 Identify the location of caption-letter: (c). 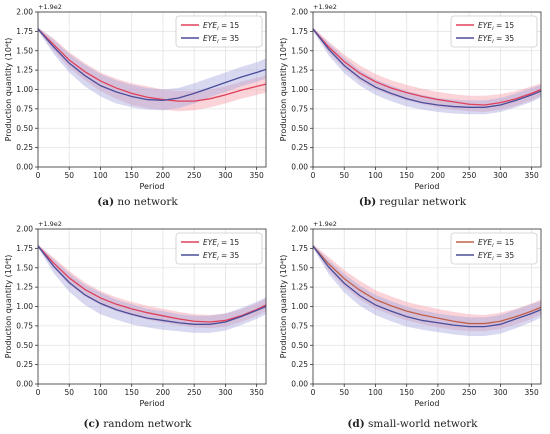
(91, 424).